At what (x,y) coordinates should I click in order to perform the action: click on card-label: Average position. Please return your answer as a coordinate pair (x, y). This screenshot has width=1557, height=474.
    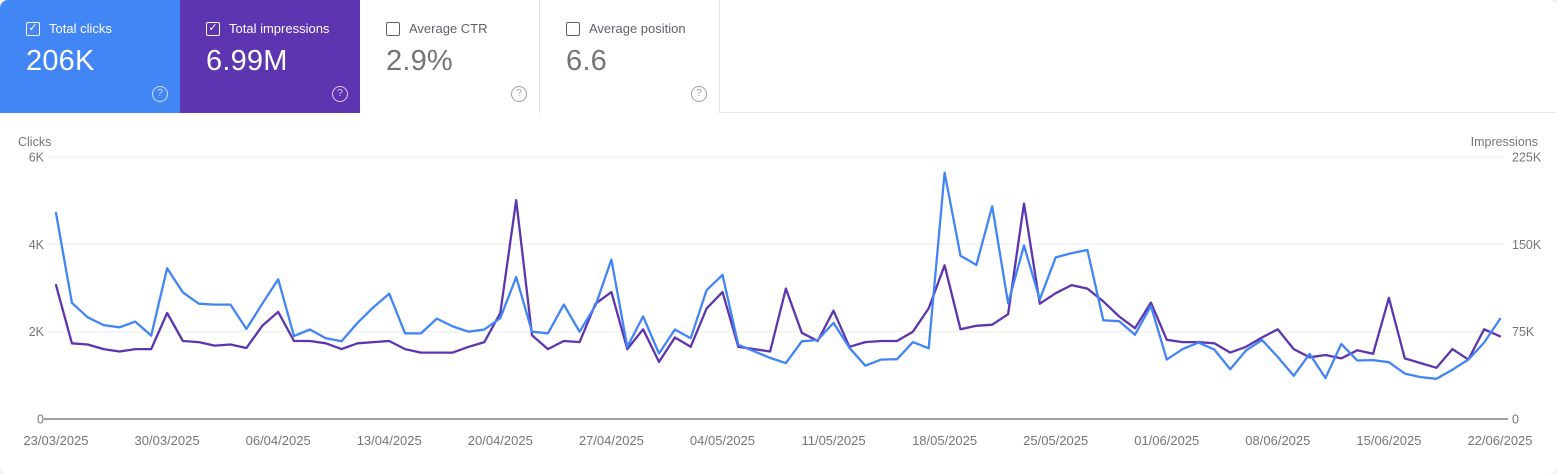
    Looking at the image, I should click on (637, 28).